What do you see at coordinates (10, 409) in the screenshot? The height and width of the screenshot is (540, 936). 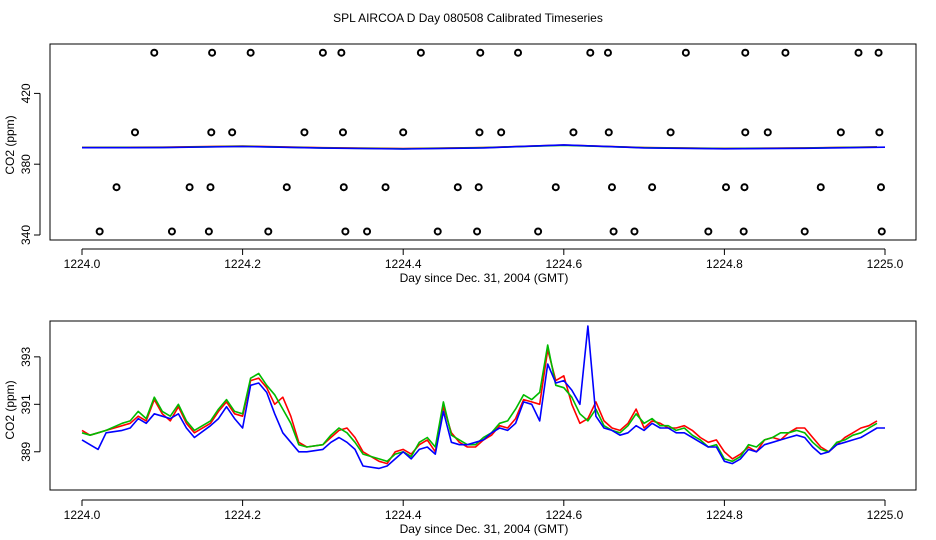 I see `y-axis-label-bottom: CO2 (ppm)` at bounding box center [10, 409].